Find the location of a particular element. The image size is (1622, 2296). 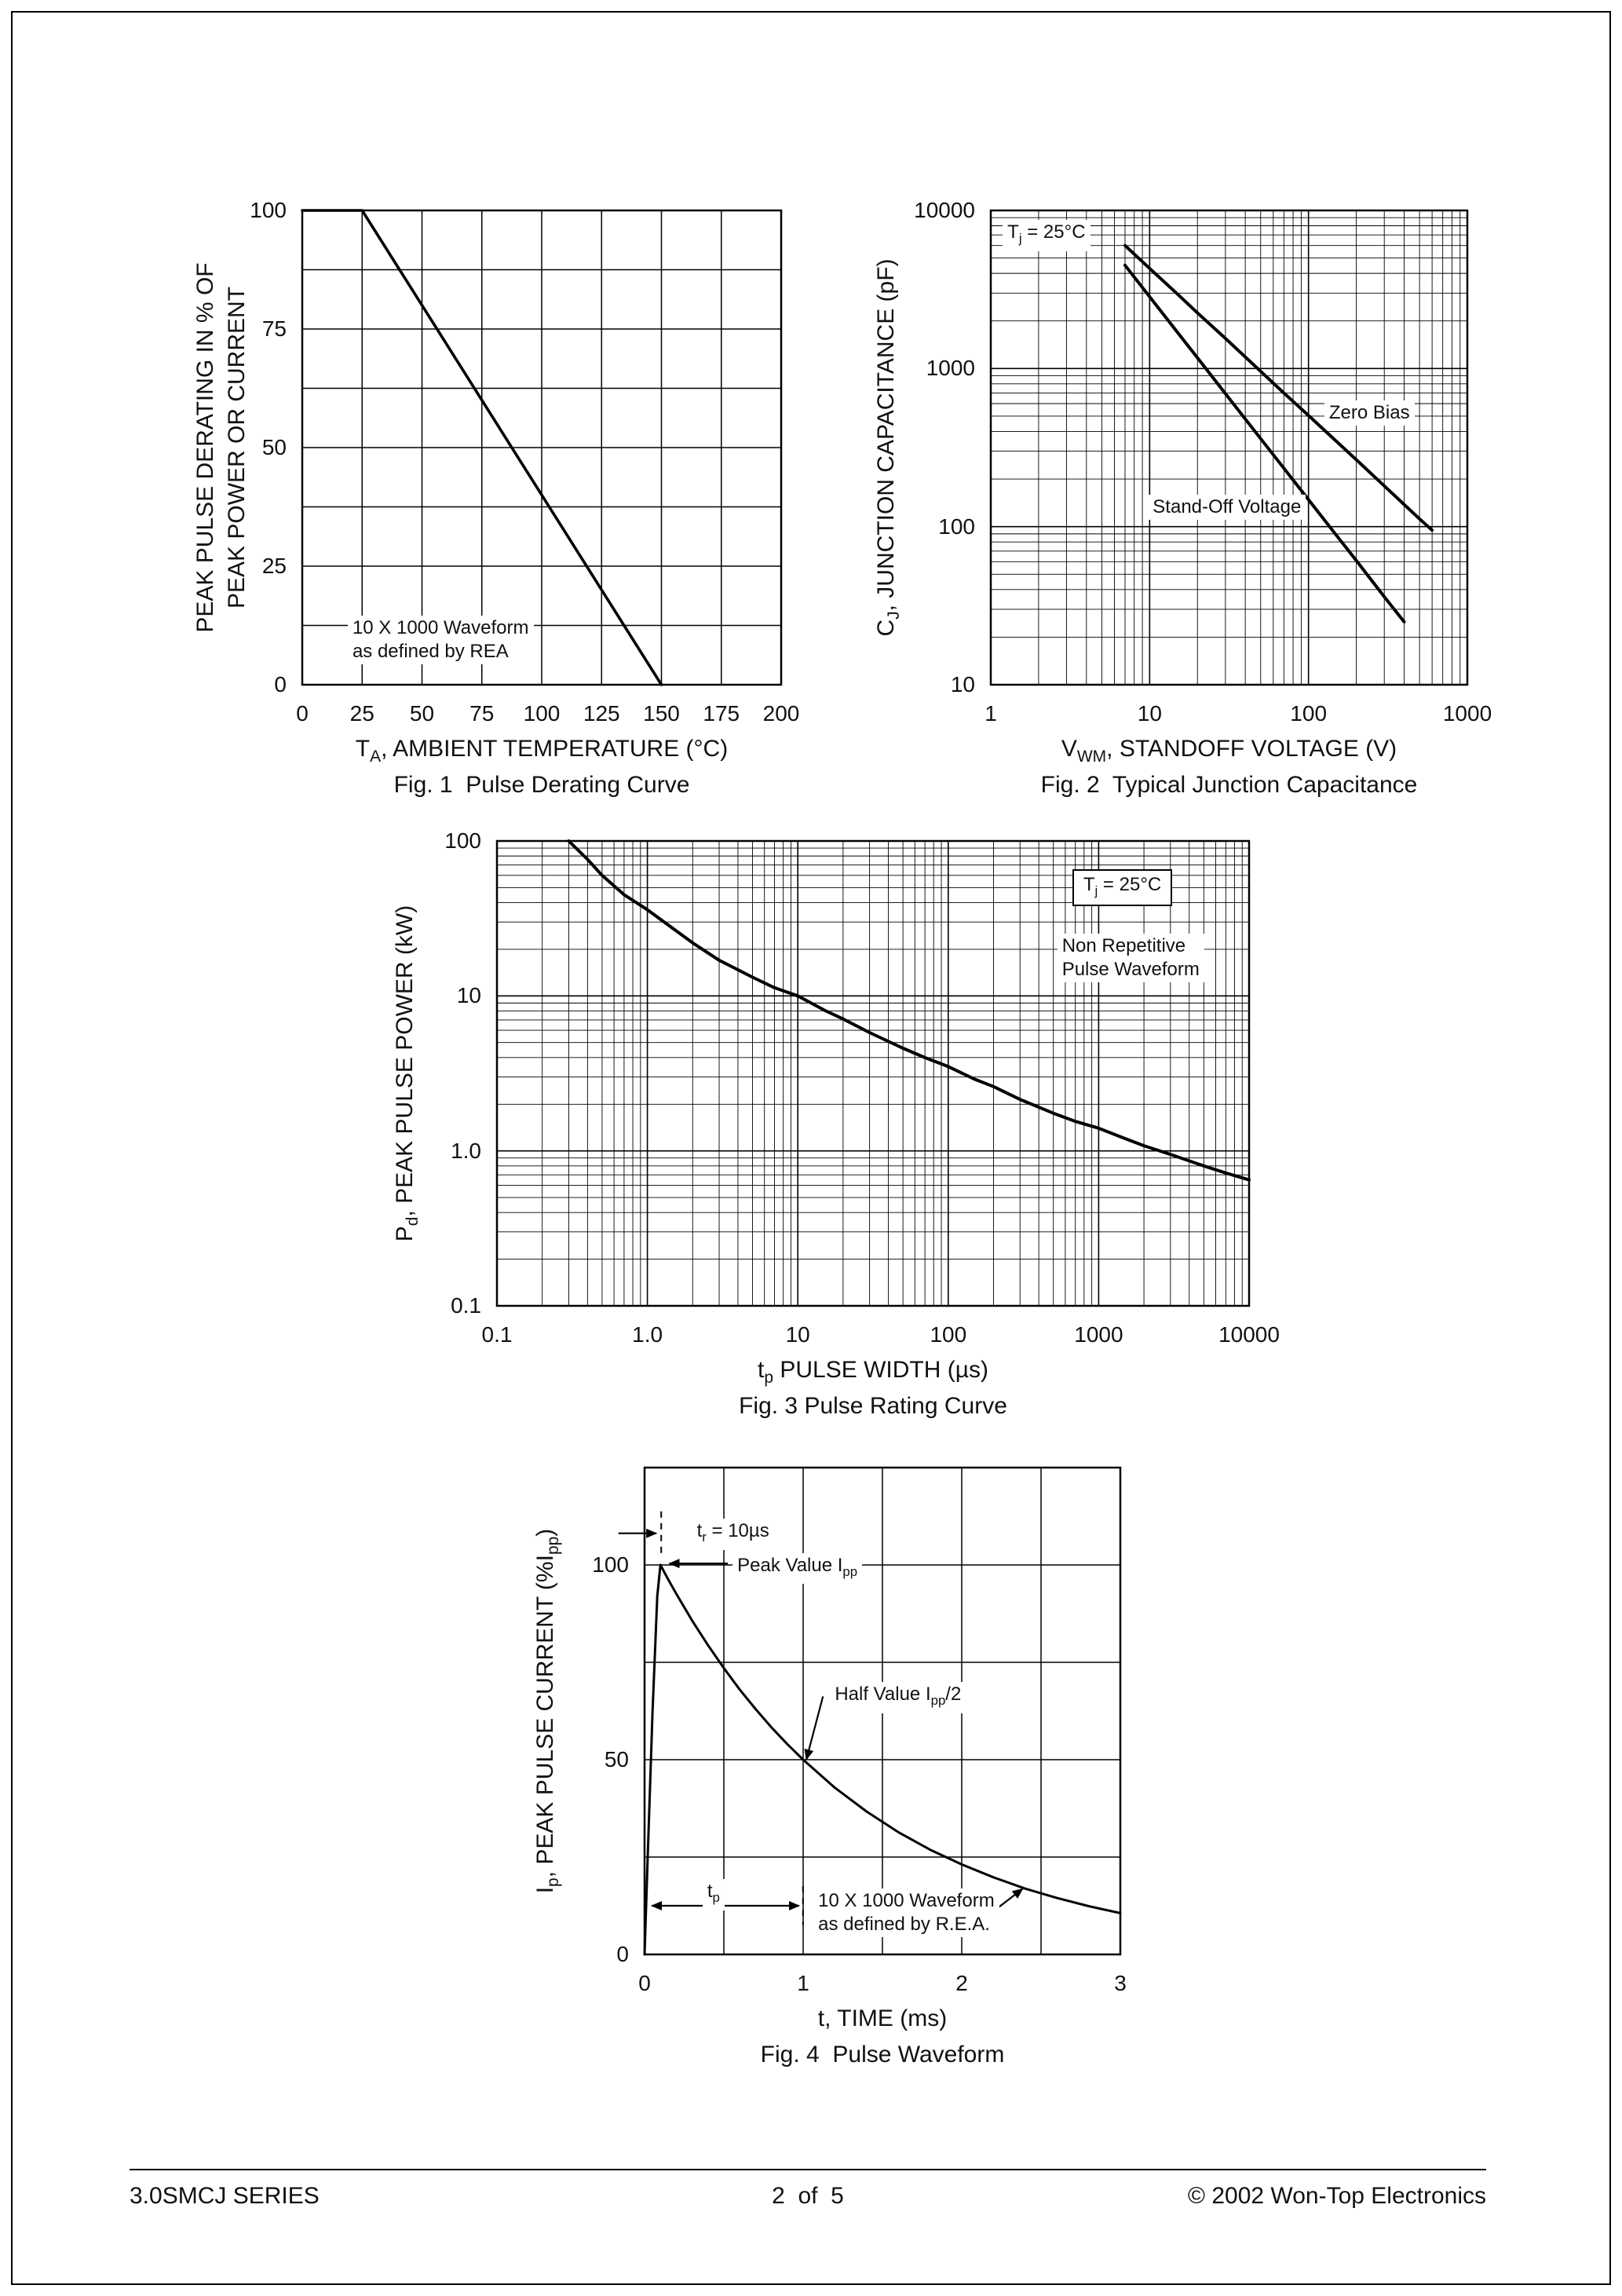

fig4-annotation-line: 10 X 1000 Waveform is located at coordinates (906, 1901).